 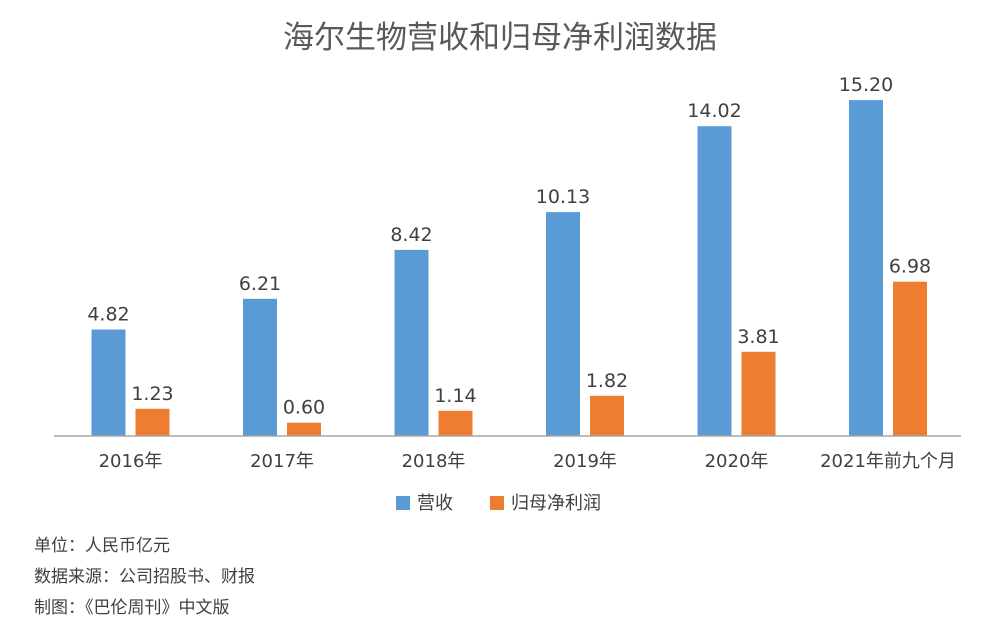 What do you see at coordinates (102, 546) in the screenshot?
I see `unit-note: 单位：人民币亿元` at bounding box center [102, 546].